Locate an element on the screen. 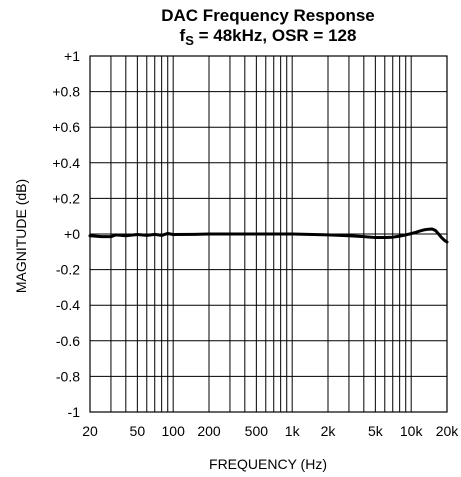  y-tick-label: +0.6 is located at coordinates (66, 127).